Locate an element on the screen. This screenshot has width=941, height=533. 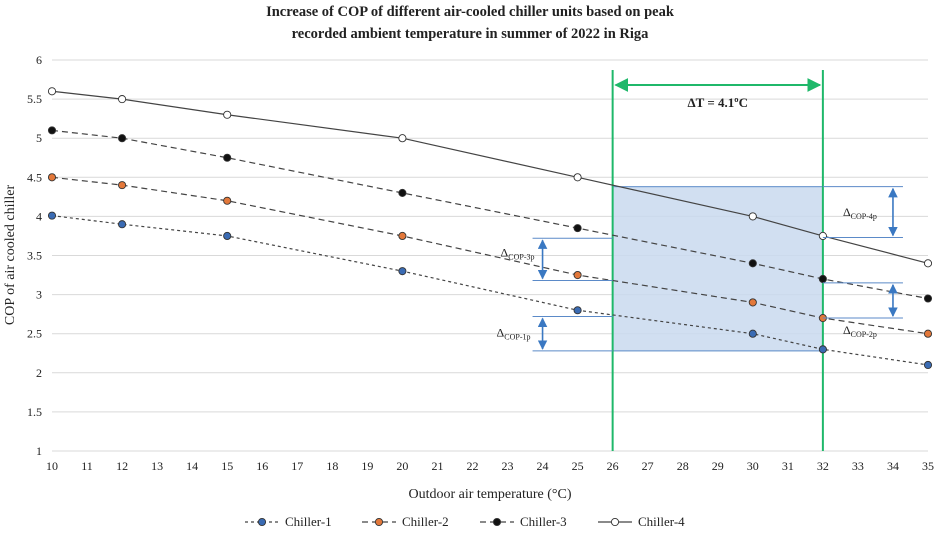
shaded-region is located at coordinates (718, 269).